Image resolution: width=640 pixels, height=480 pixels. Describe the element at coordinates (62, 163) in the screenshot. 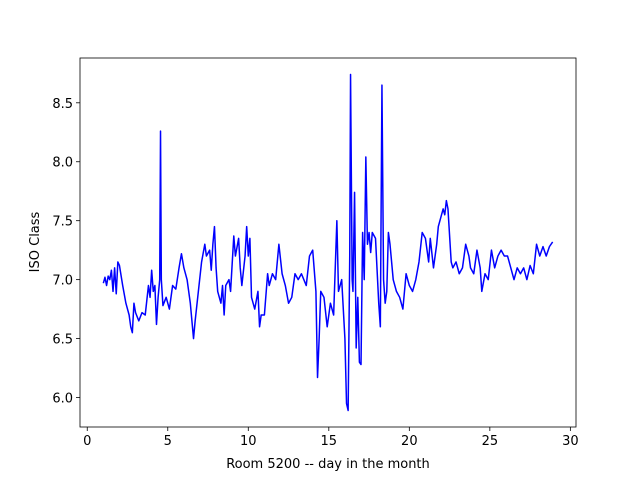

I see `y-tick-label: 8.0` at that location.